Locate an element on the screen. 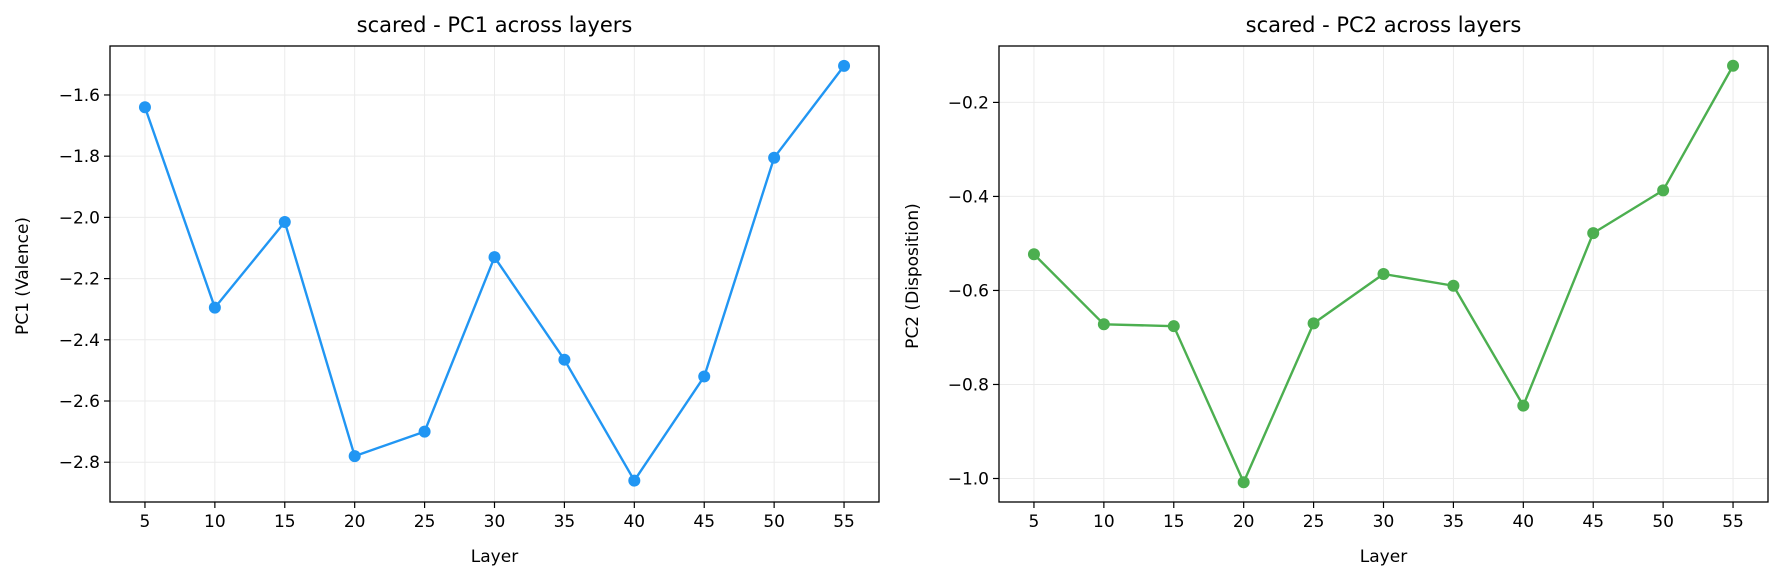 The width and height of the screenshot is (1784, 581). pc2-x-tick-label: 25 is located at coordinates (1314, 522).